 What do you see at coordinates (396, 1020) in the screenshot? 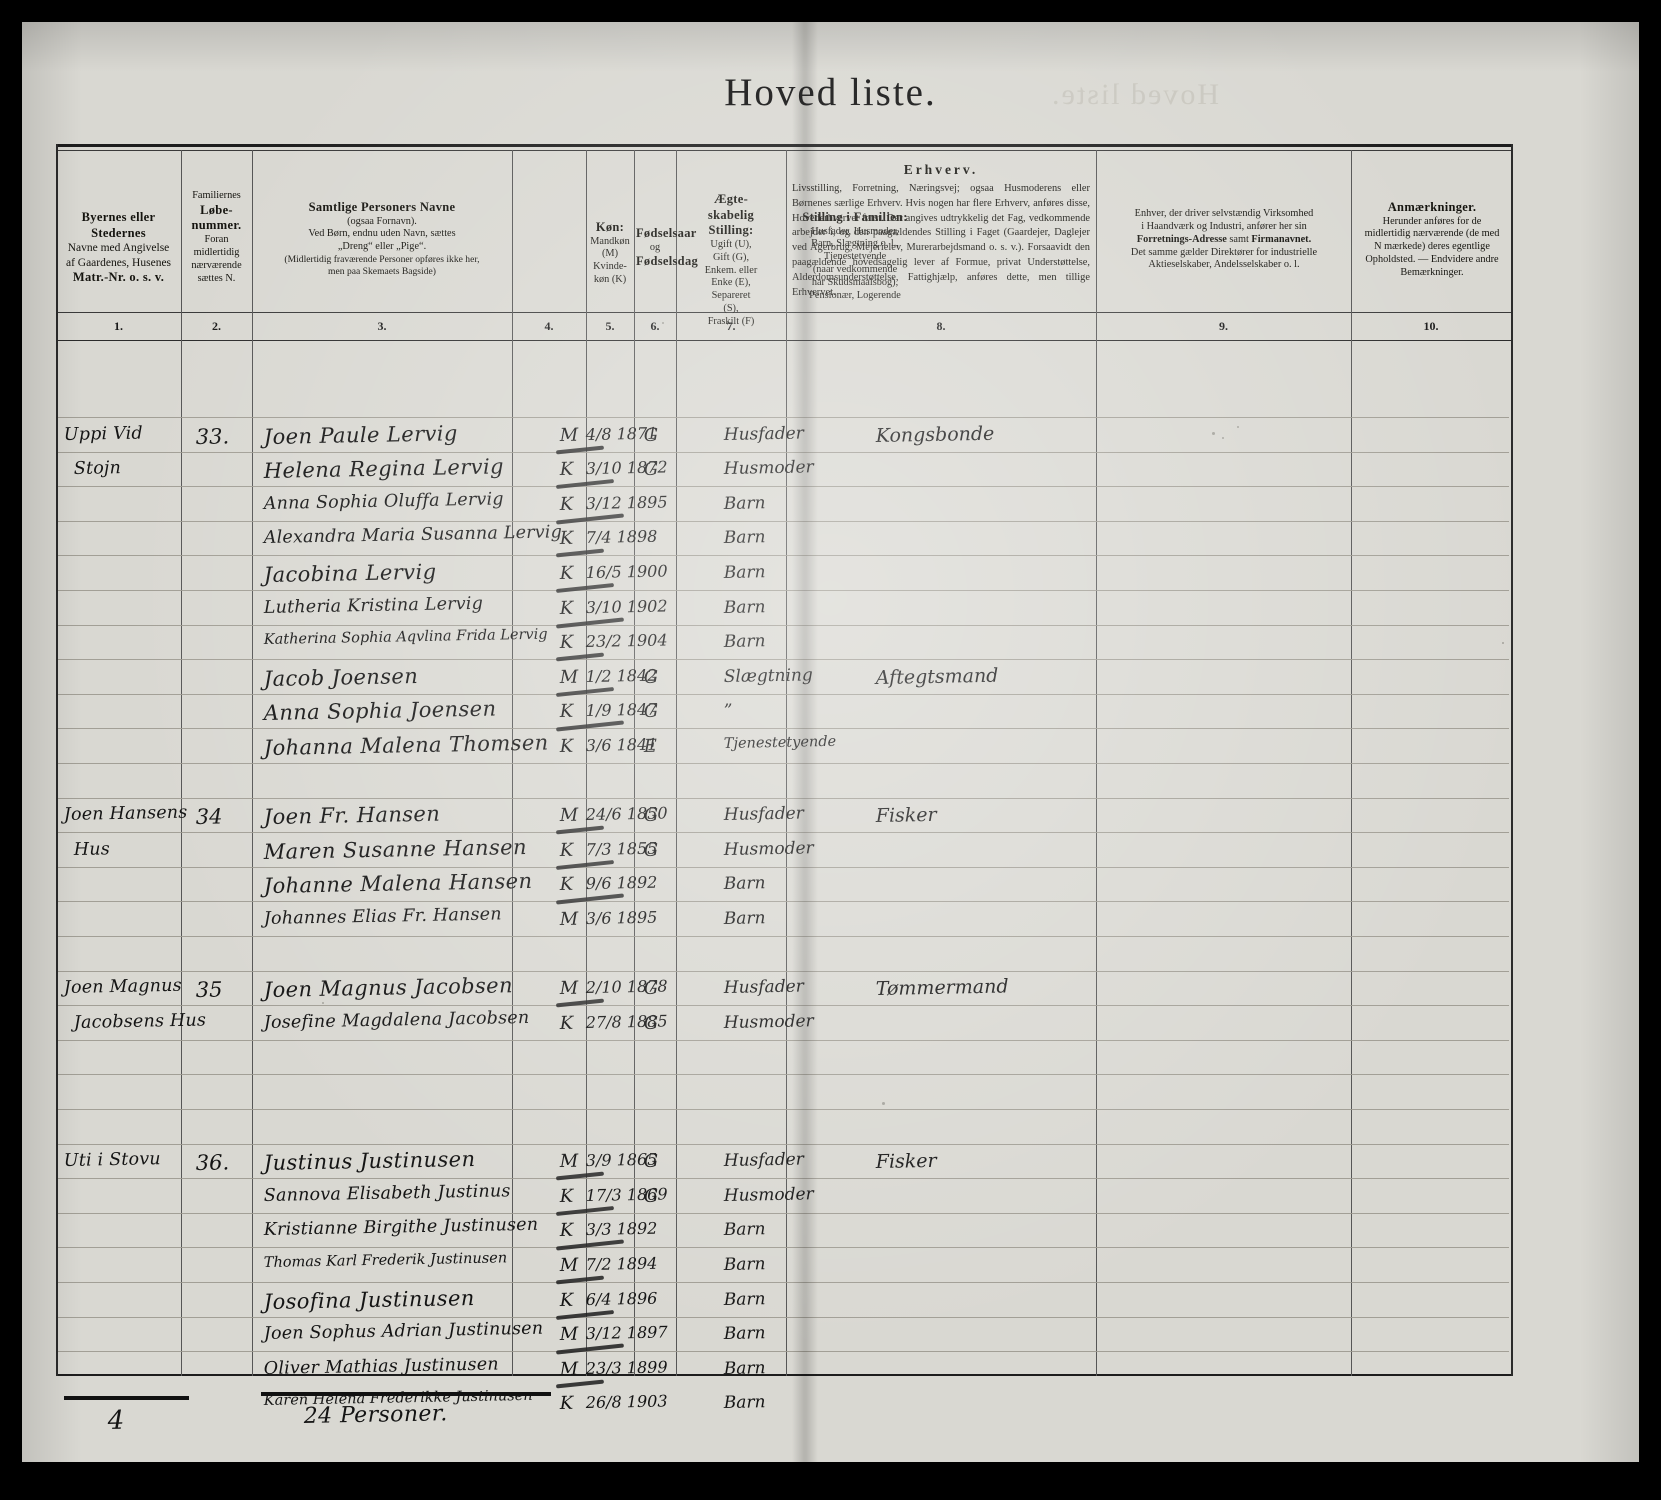
I see `person-name: Josefine Magdalena Jacobsen` at bounding box center [396, 1020].